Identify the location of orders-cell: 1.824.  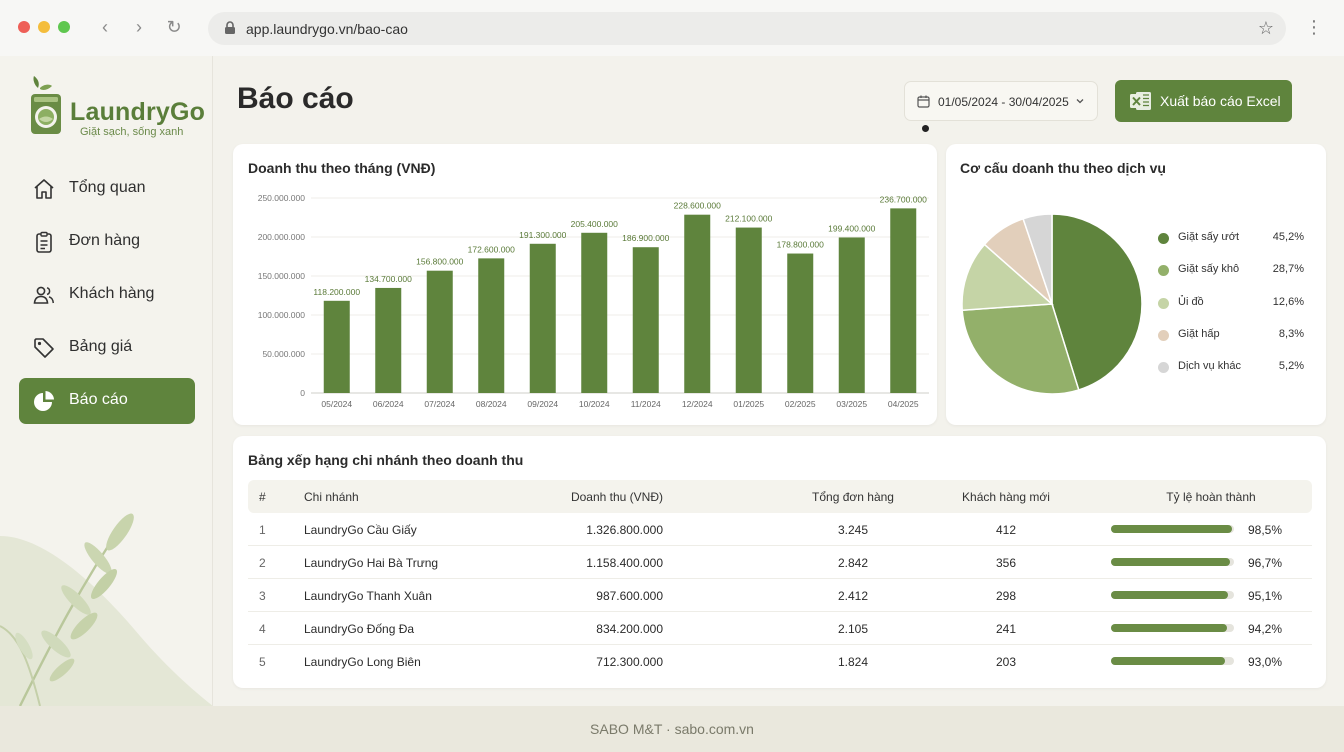
(853, 662).